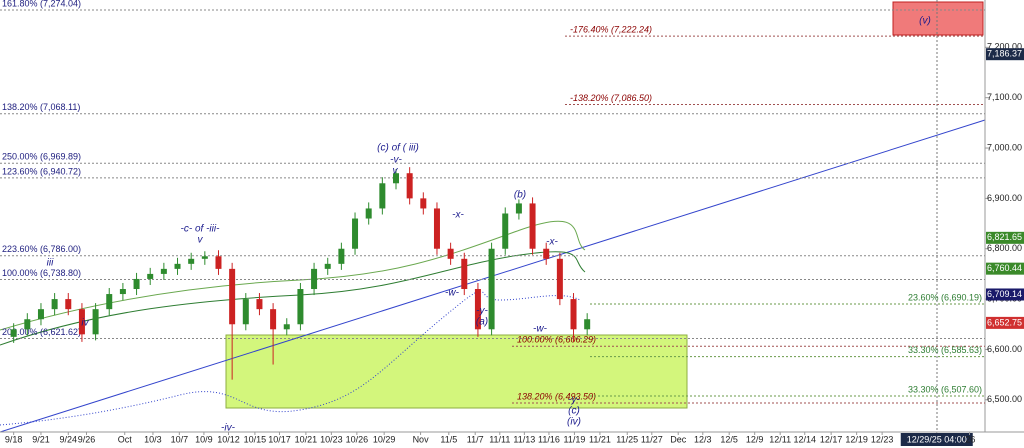  I want to click on price-tag-label: 6,760.44, so click(1004, 268).